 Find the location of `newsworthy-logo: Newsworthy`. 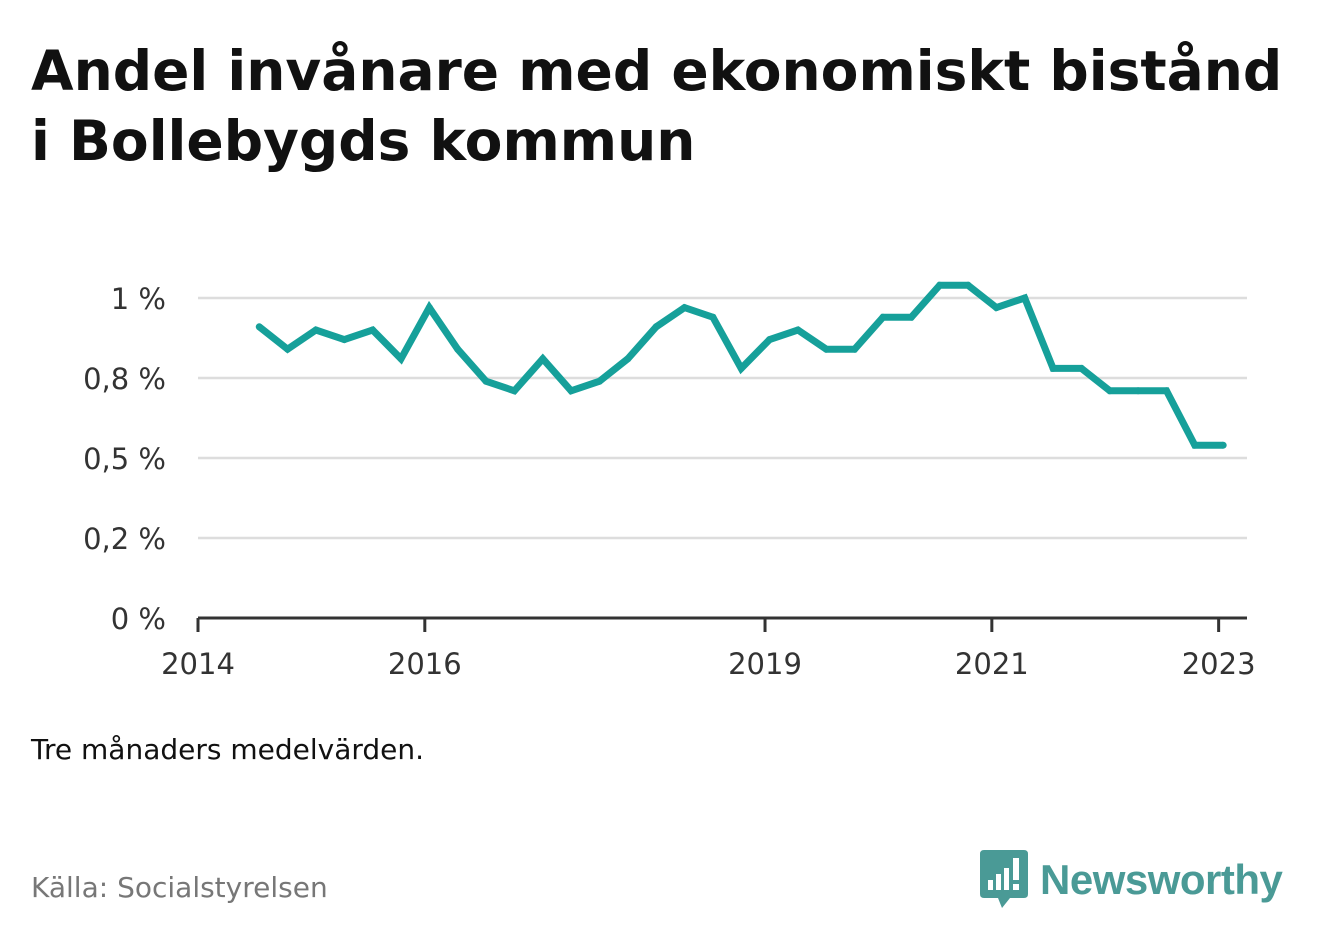

newsworthy-logo: Newsworthy is located at coordinates (1131, 880).